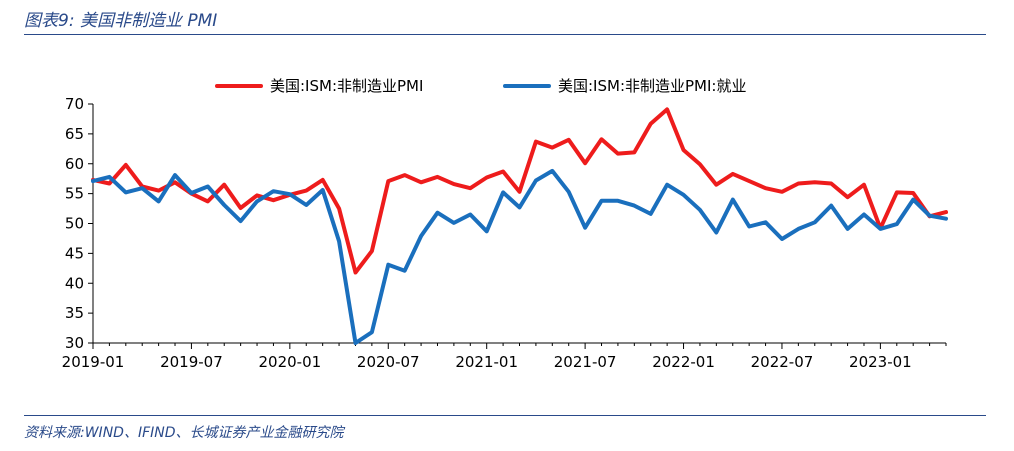 This screenshot has height=451, width=1014. What do you see at coordinates (585, 362) in the screenshot?
I see `x-tick-label: 2021-07` at bounding box center [585, 362].